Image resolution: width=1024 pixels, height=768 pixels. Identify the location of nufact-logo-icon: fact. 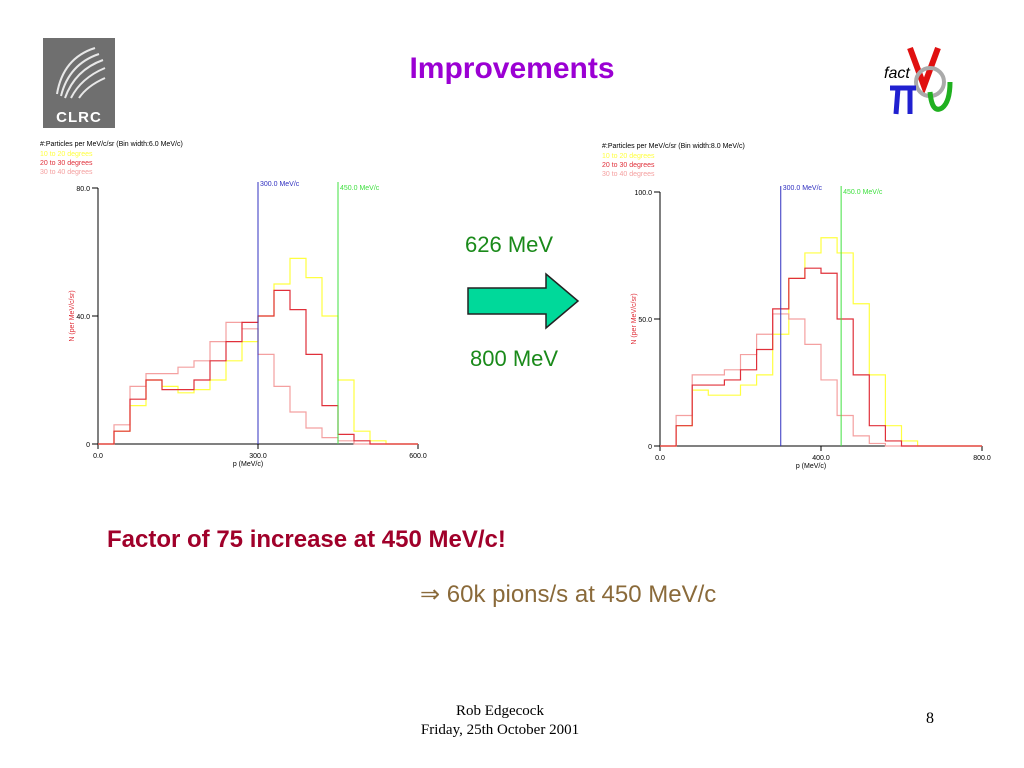
(918, 80).